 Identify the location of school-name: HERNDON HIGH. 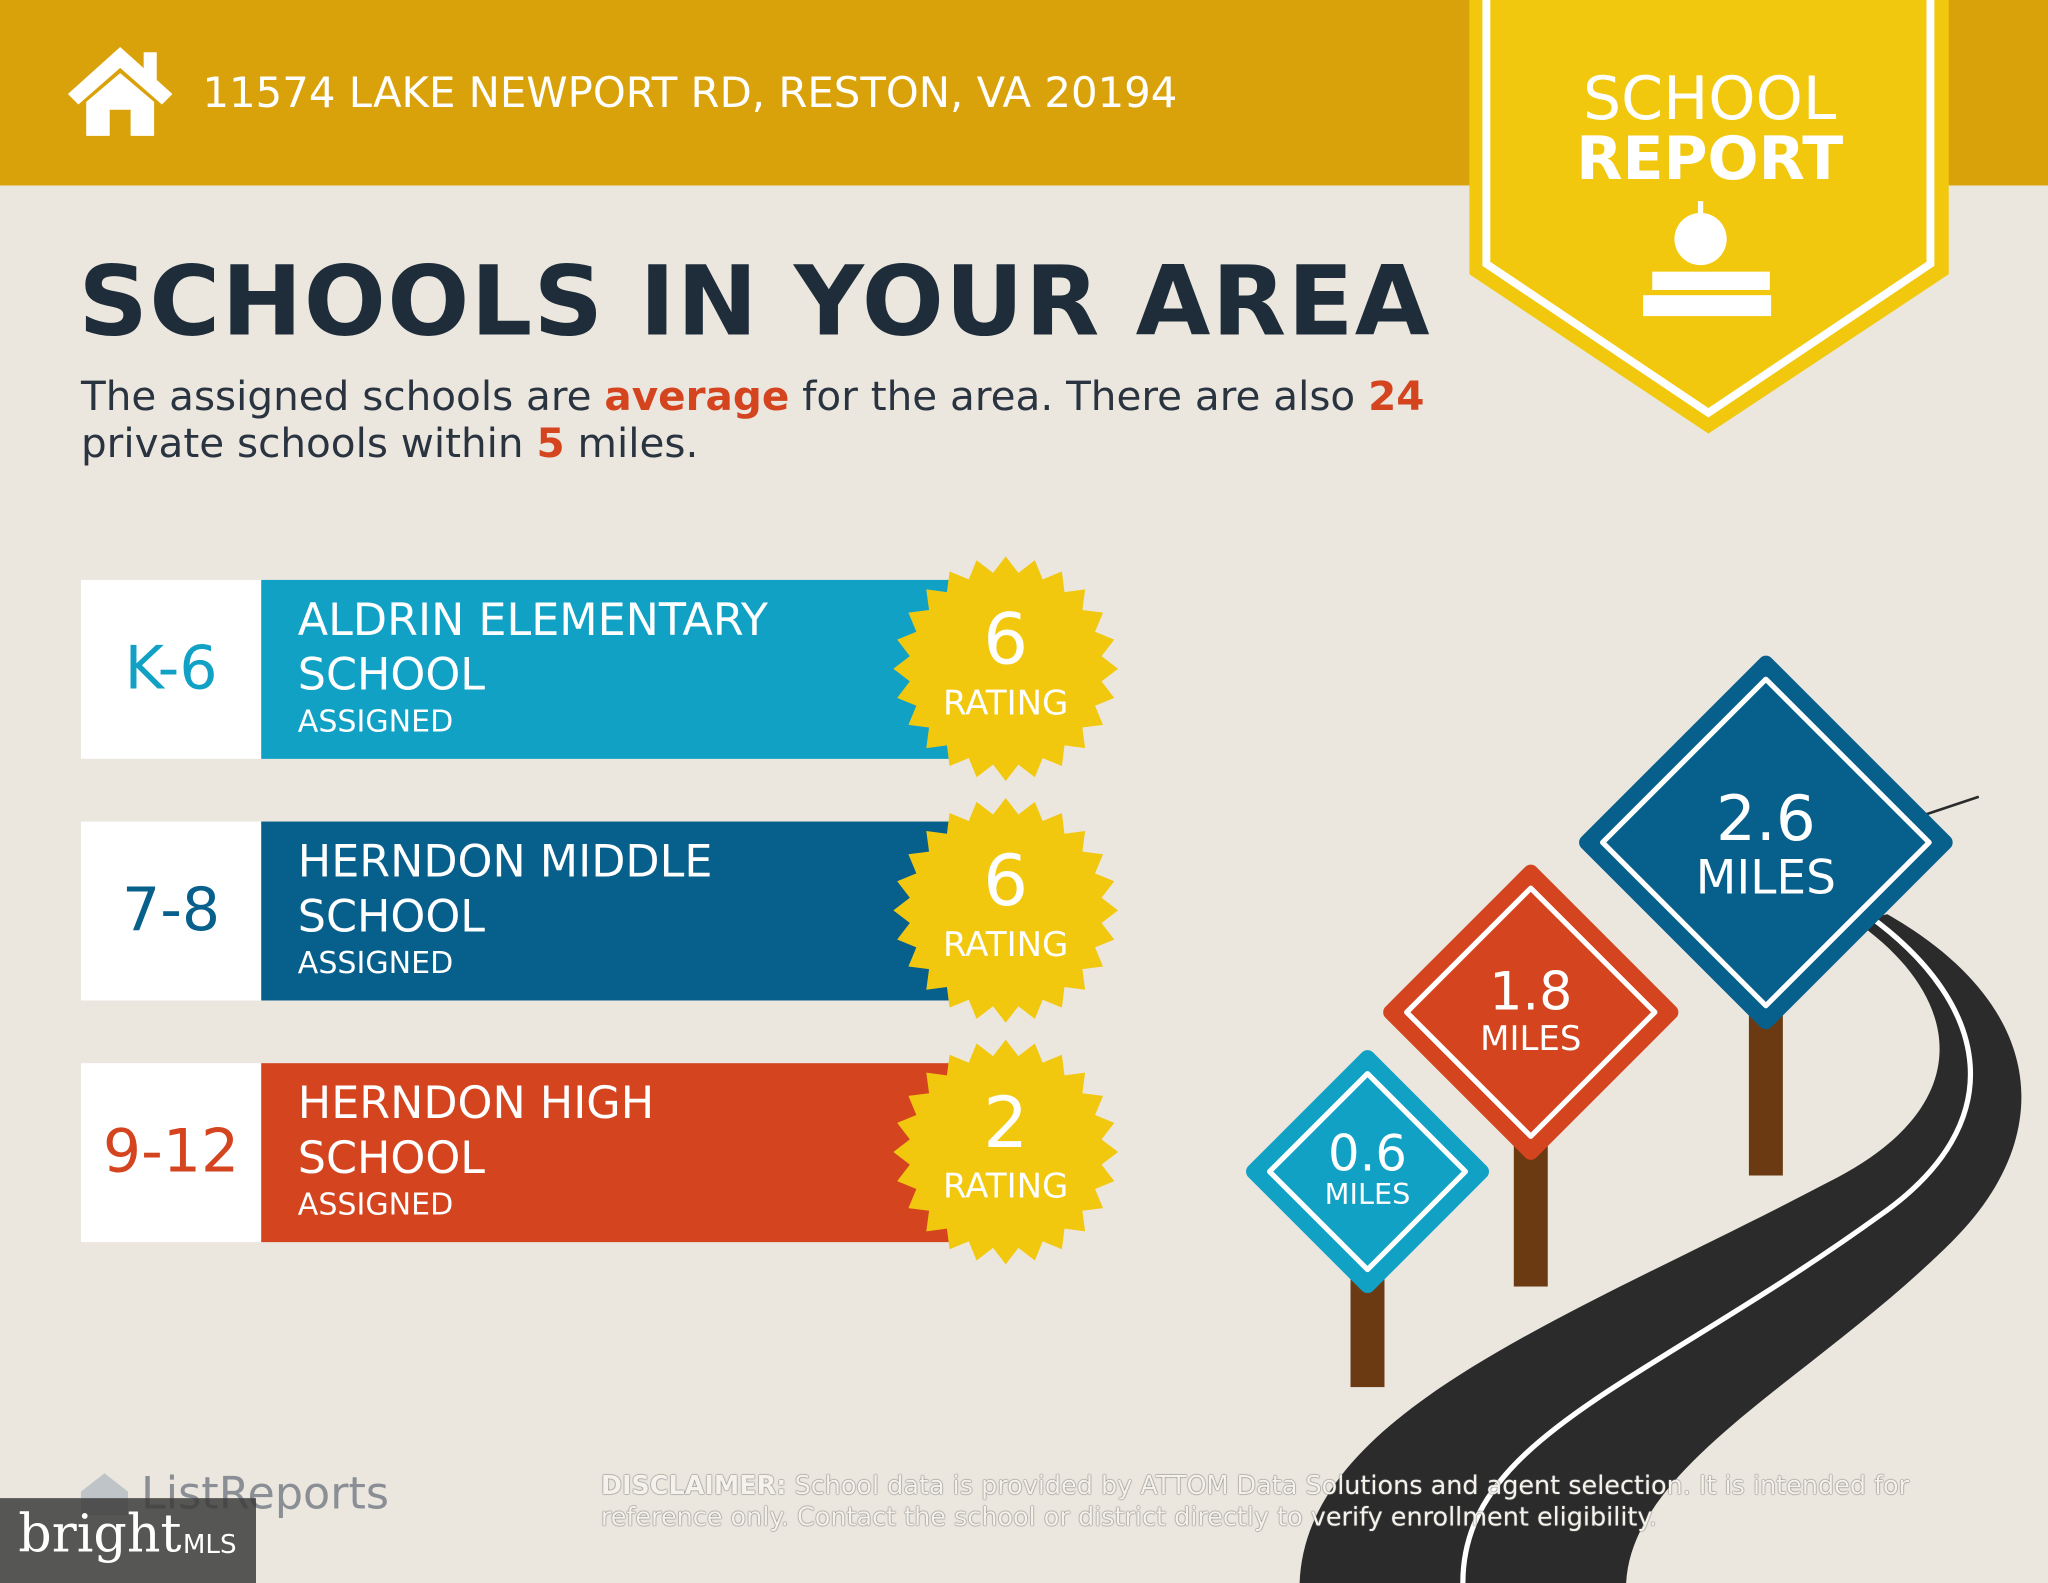
(476, 1103).